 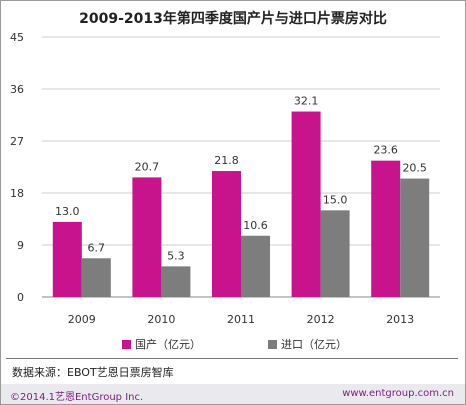 I want to click on legend-label-domestic: 国产（亿元）, so click(x=168, y=344).